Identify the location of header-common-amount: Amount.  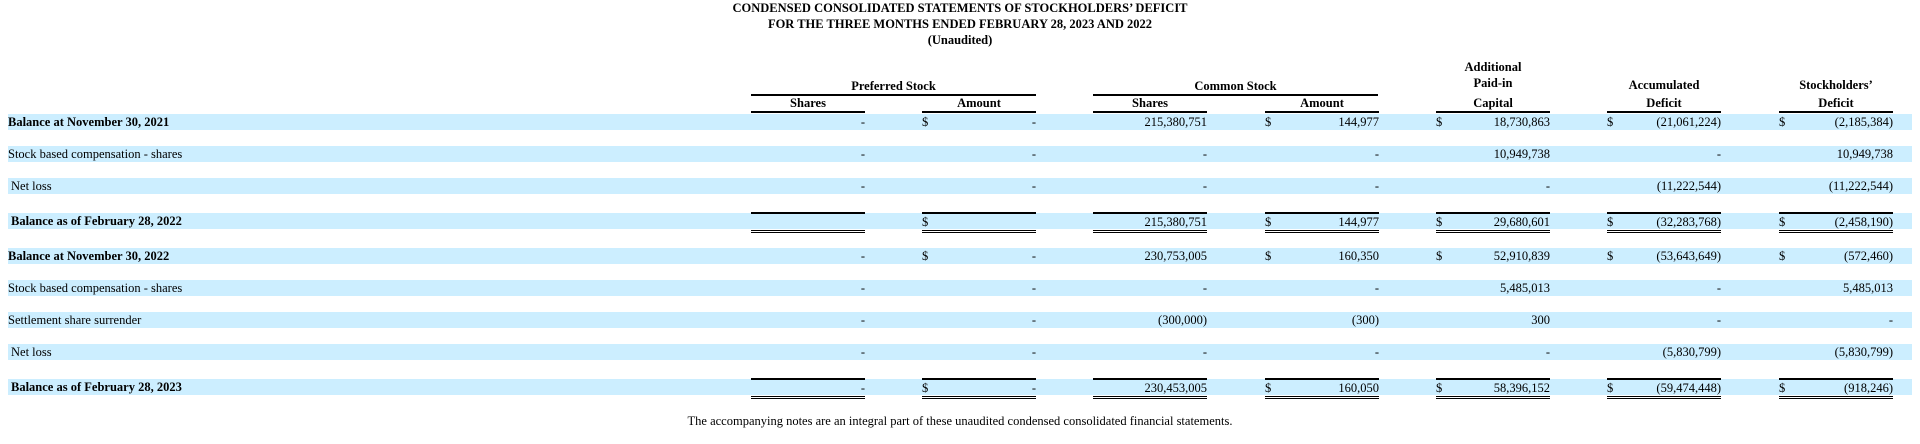
(1322, 104).